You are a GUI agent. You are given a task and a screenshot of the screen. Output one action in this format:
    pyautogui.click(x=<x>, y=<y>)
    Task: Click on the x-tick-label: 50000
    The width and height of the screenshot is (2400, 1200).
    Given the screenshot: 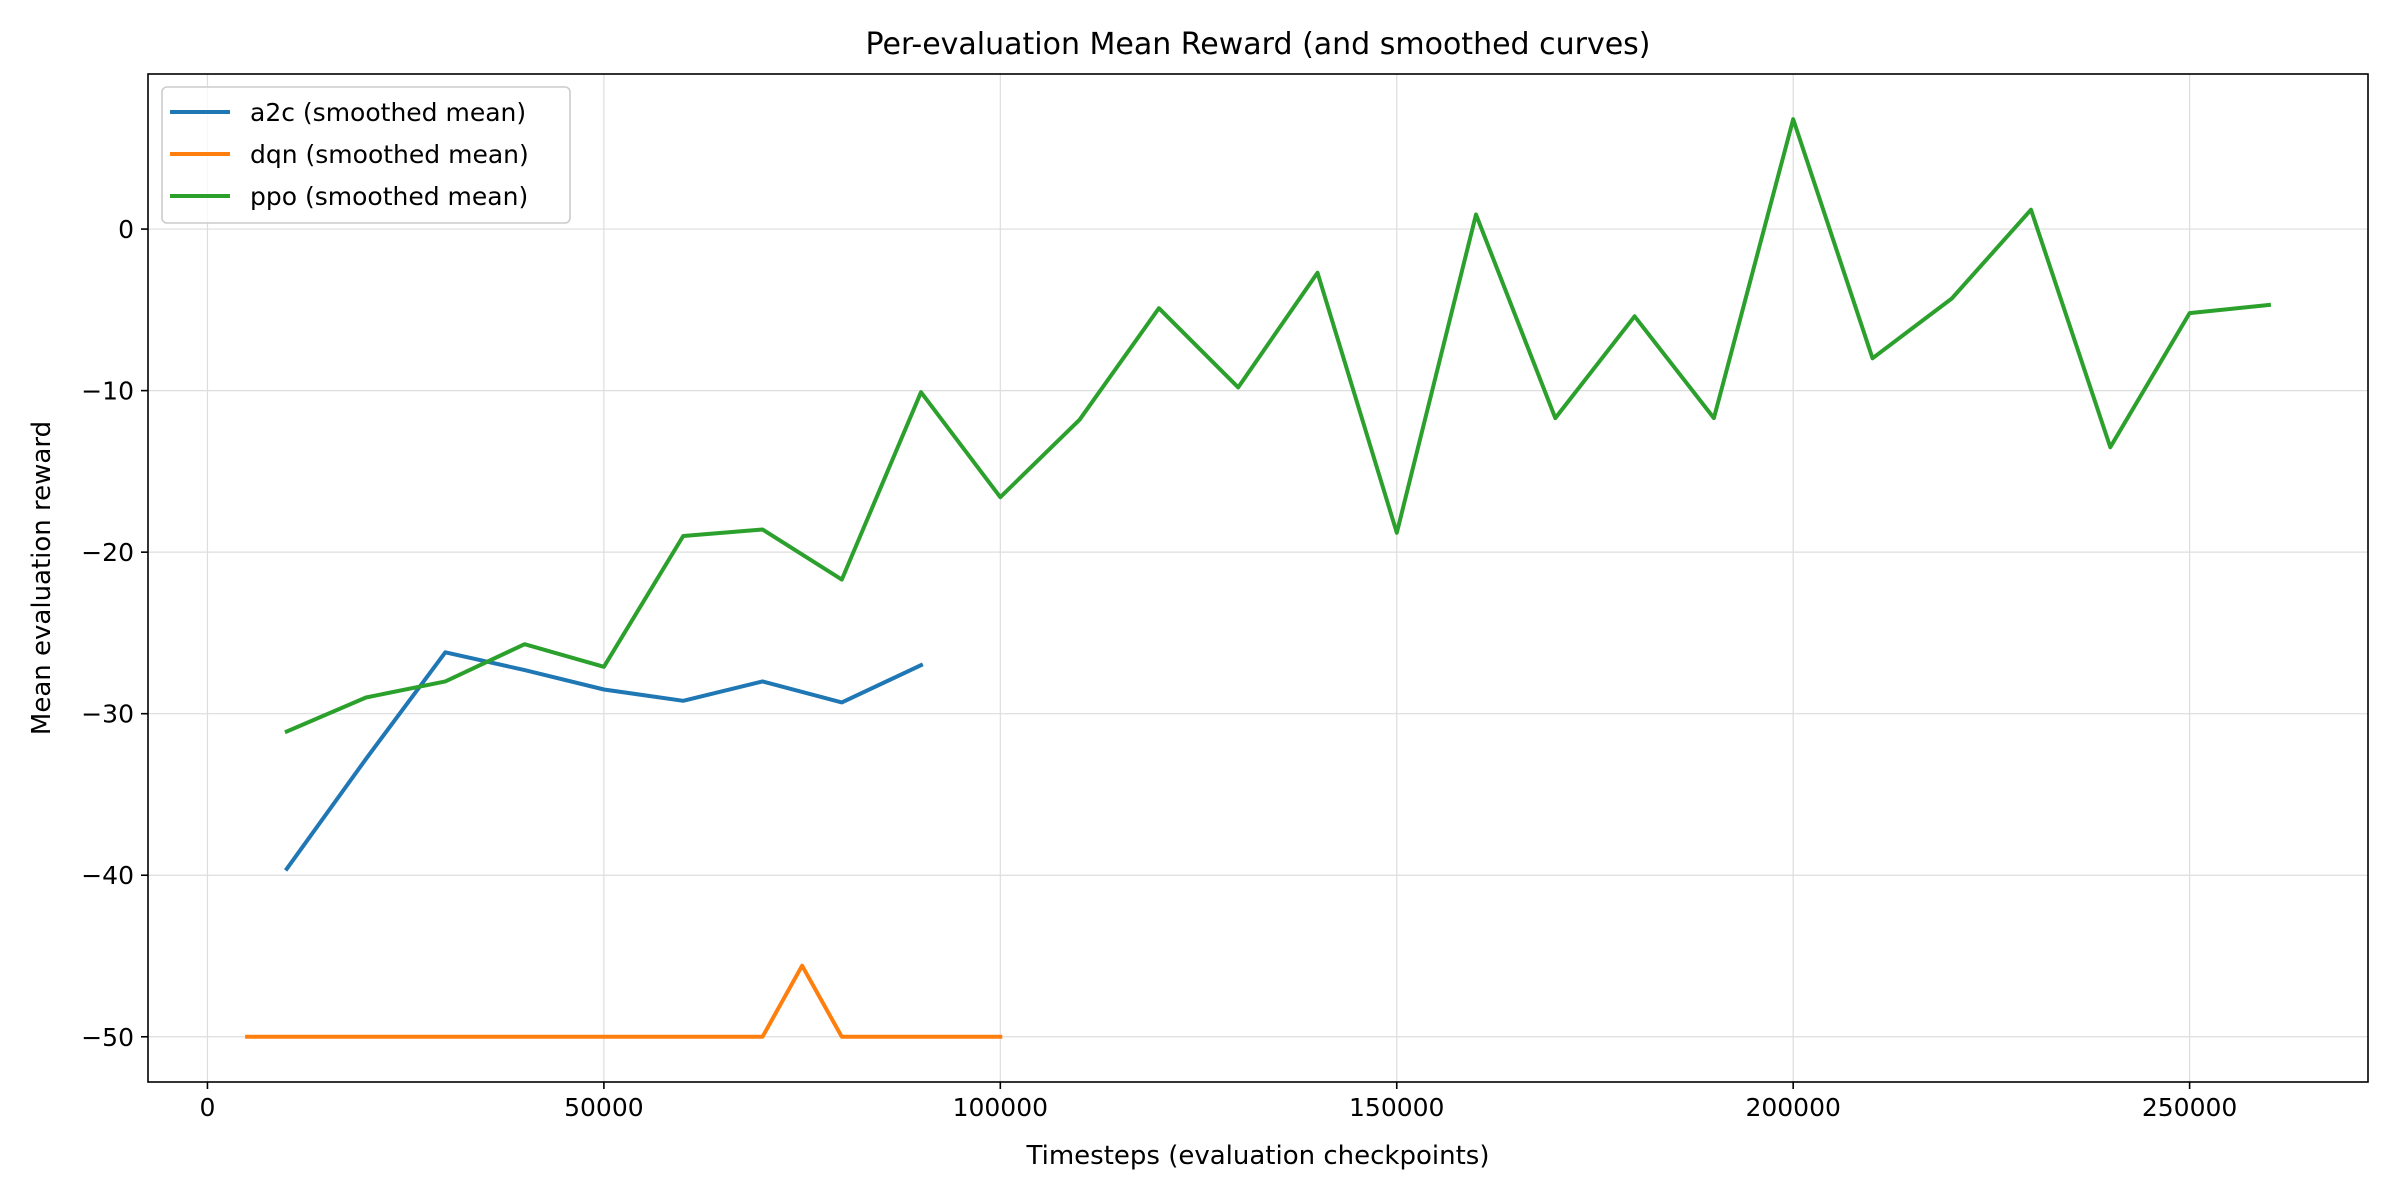 What is the action you would take?
    pyautogui.click(x=604, y=1107)
    